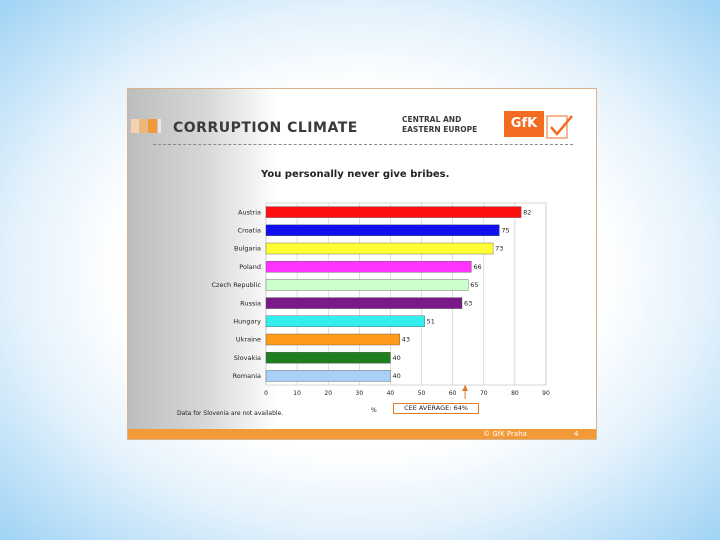 Image resolution: width=720 pixels, height=540 pixels. What do you see at coordinates (576, 434) in the screenshot?
I see `page-number: 4` at bounding box center [576, 434].